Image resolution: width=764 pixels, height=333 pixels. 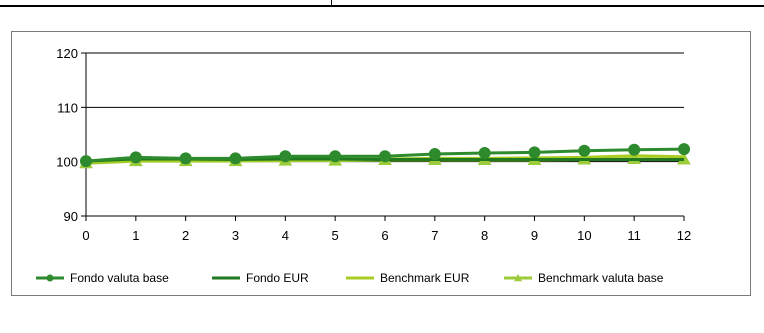 What do you see at coordinates (384, 235) in the screenshot?
I see `x-tick-label: 6` at bounding box center [384, 235].